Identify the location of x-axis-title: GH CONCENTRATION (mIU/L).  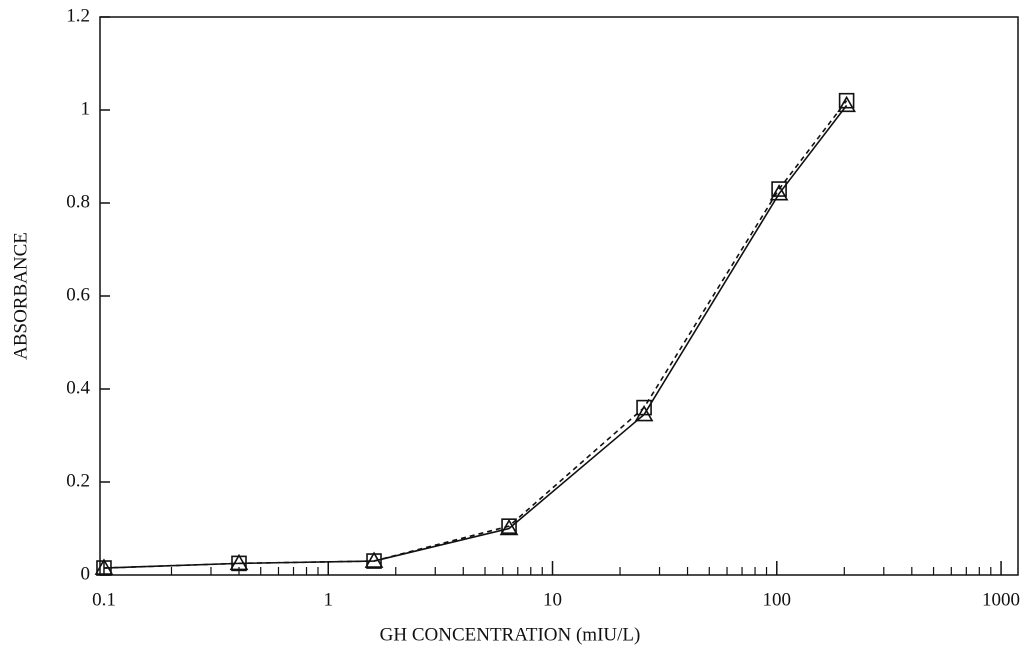
(510, 634).